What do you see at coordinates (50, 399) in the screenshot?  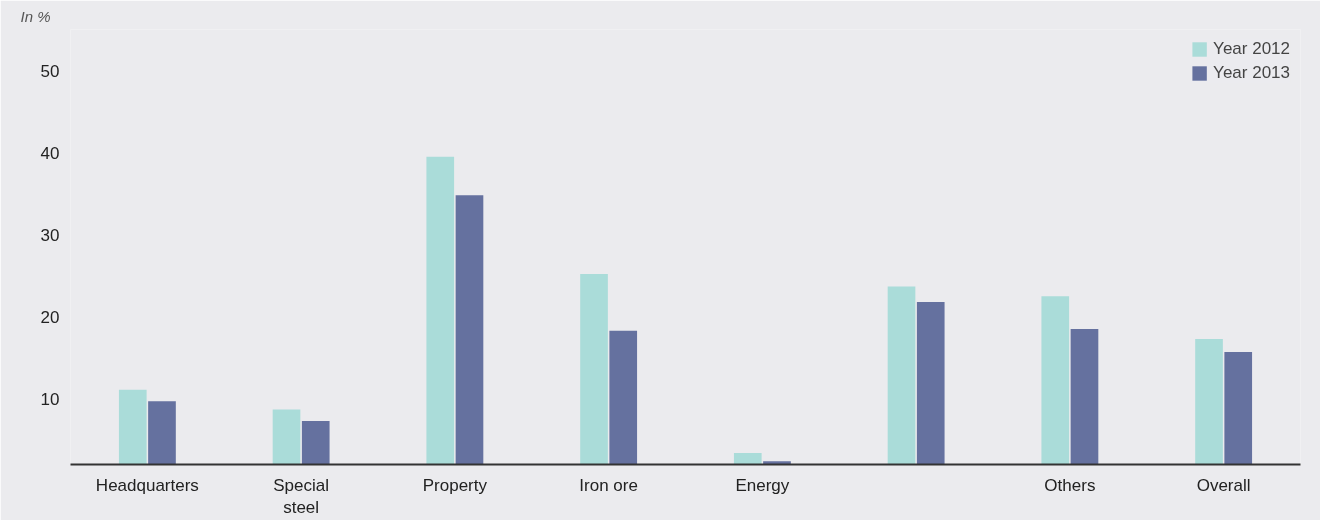 I see `y-tick-label: 10` at bounding box center [50, 399].